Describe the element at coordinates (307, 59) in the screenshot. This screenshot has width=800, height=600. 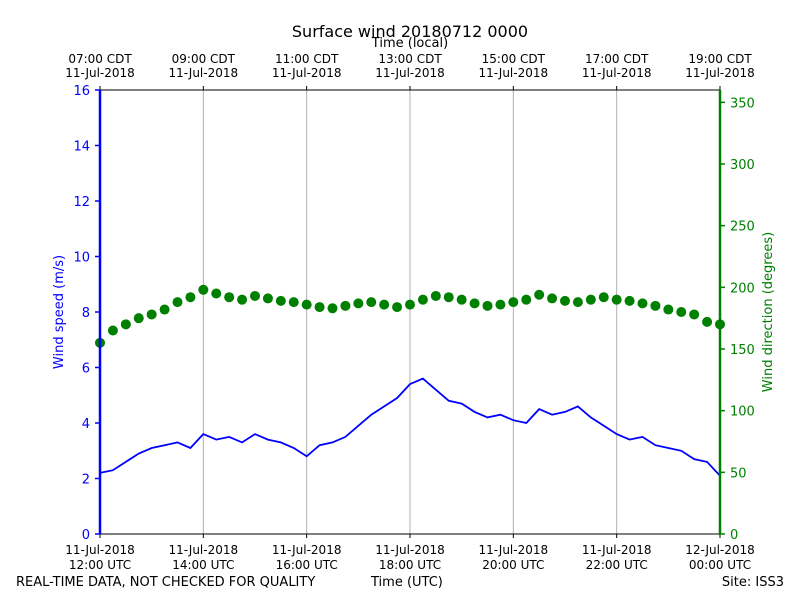
I see `x2-tick-label: 11:00 CDT` at that location.